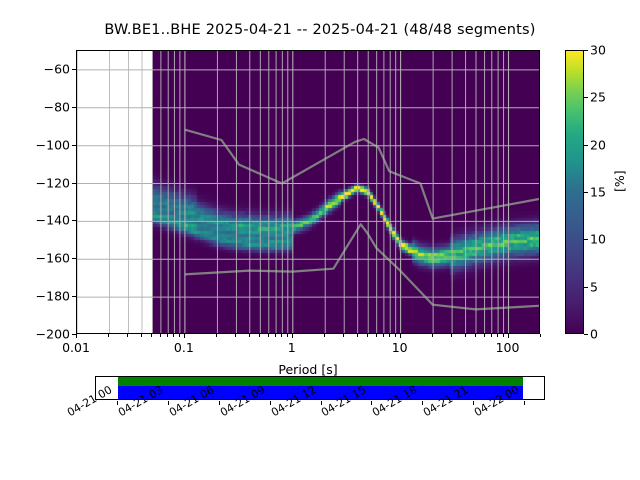  I want to click on colorbar-tick-label: 0, so click(594, 334).